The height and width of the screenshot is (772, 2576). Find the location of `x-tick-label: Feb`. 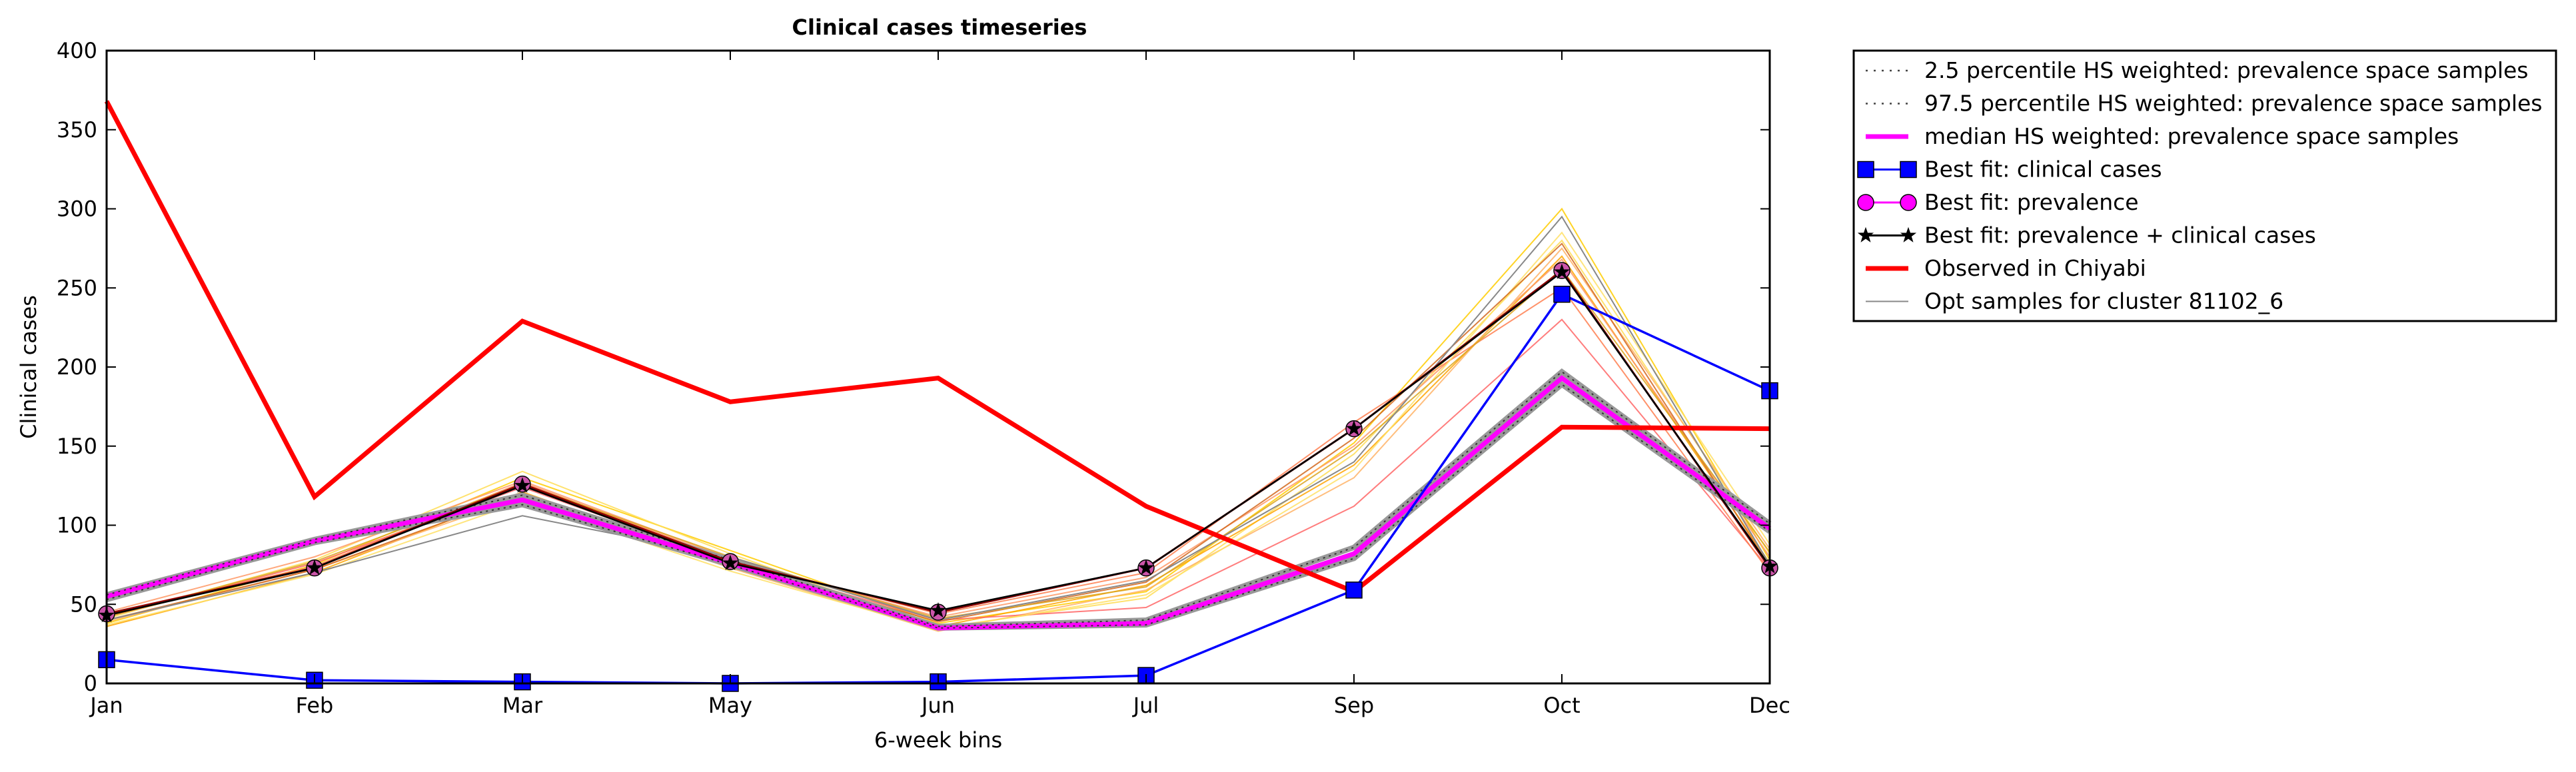

x-tick-label: Feb is located at coordinates (315, 705).